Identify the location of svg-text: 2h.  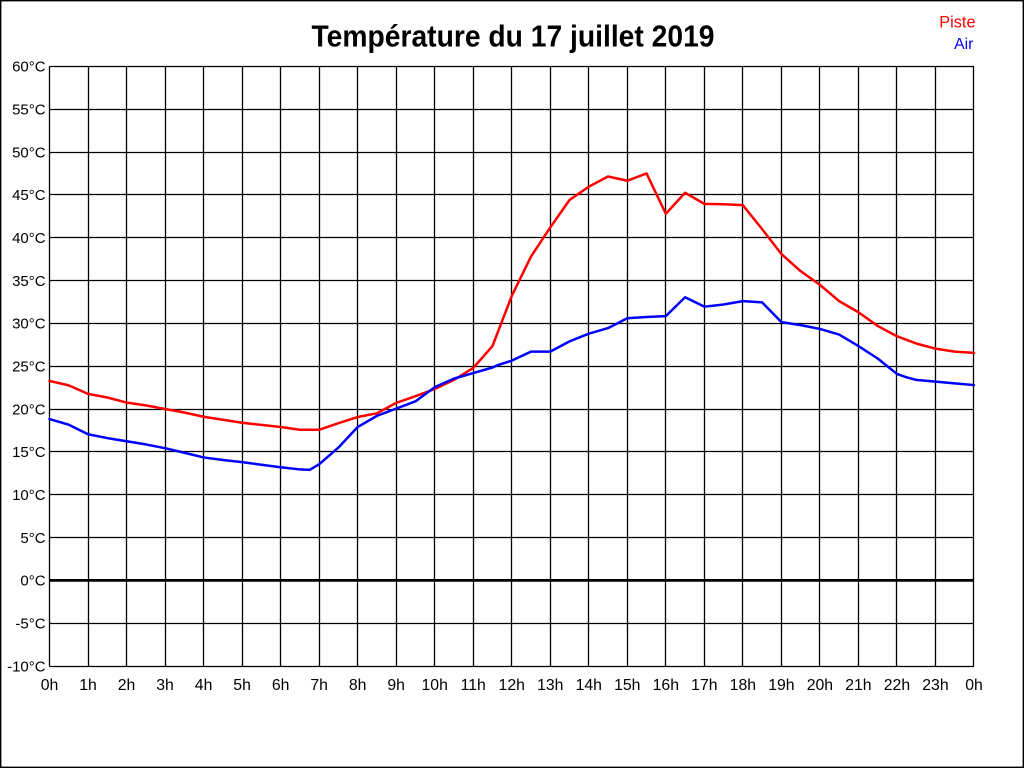
(127, 685).